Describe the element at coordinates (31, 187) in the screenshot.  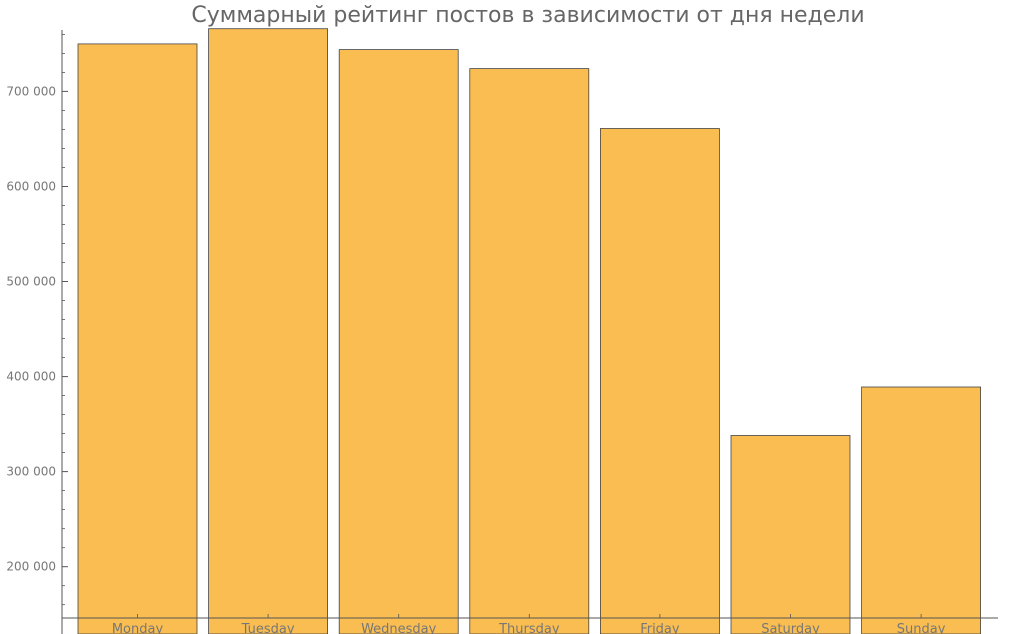
I see `y-tick-label: 600 000` at that location.